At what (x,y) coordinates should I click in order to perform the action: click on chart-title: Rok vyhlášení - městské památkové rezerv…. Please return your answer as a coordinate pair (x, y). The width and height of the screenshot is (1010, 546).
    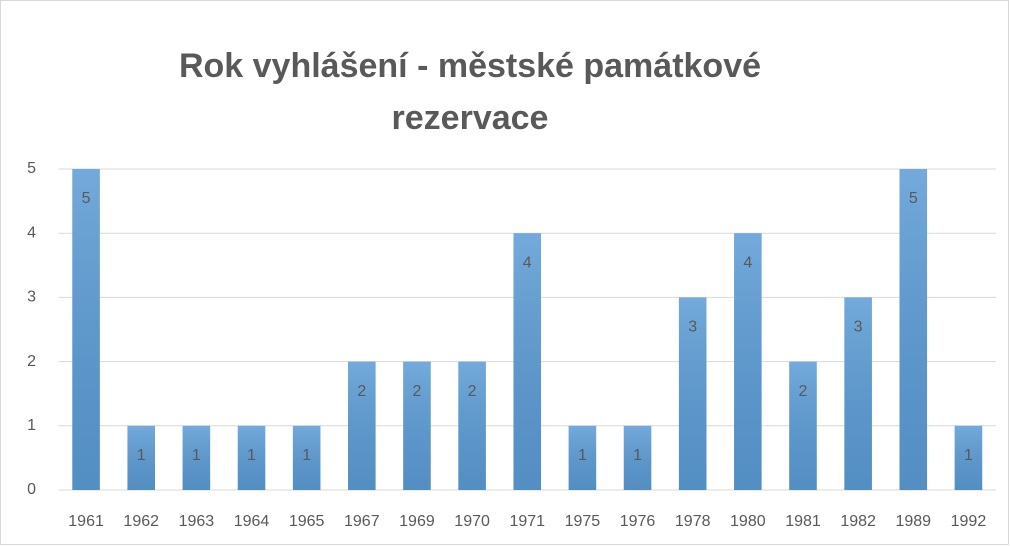
    Looking at the image, I should click on (470, 92).